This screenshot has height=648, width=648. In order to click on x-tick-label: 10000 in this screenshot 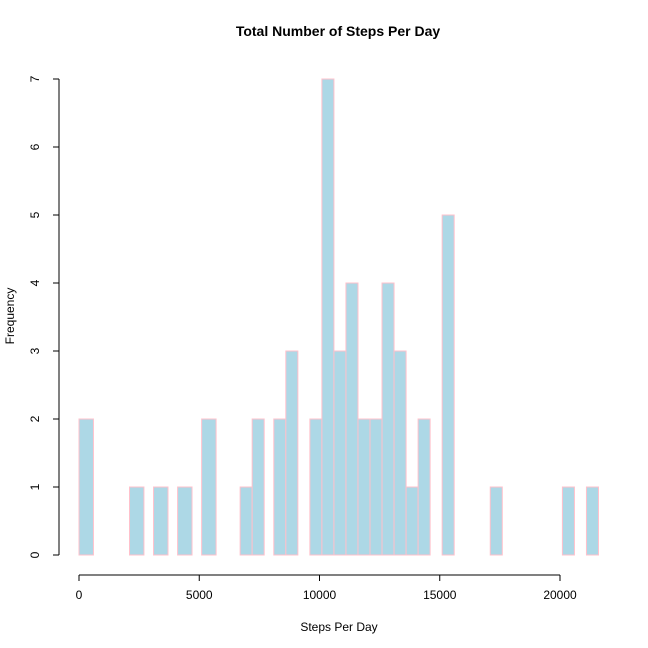, I will do `click(320, 595)`.